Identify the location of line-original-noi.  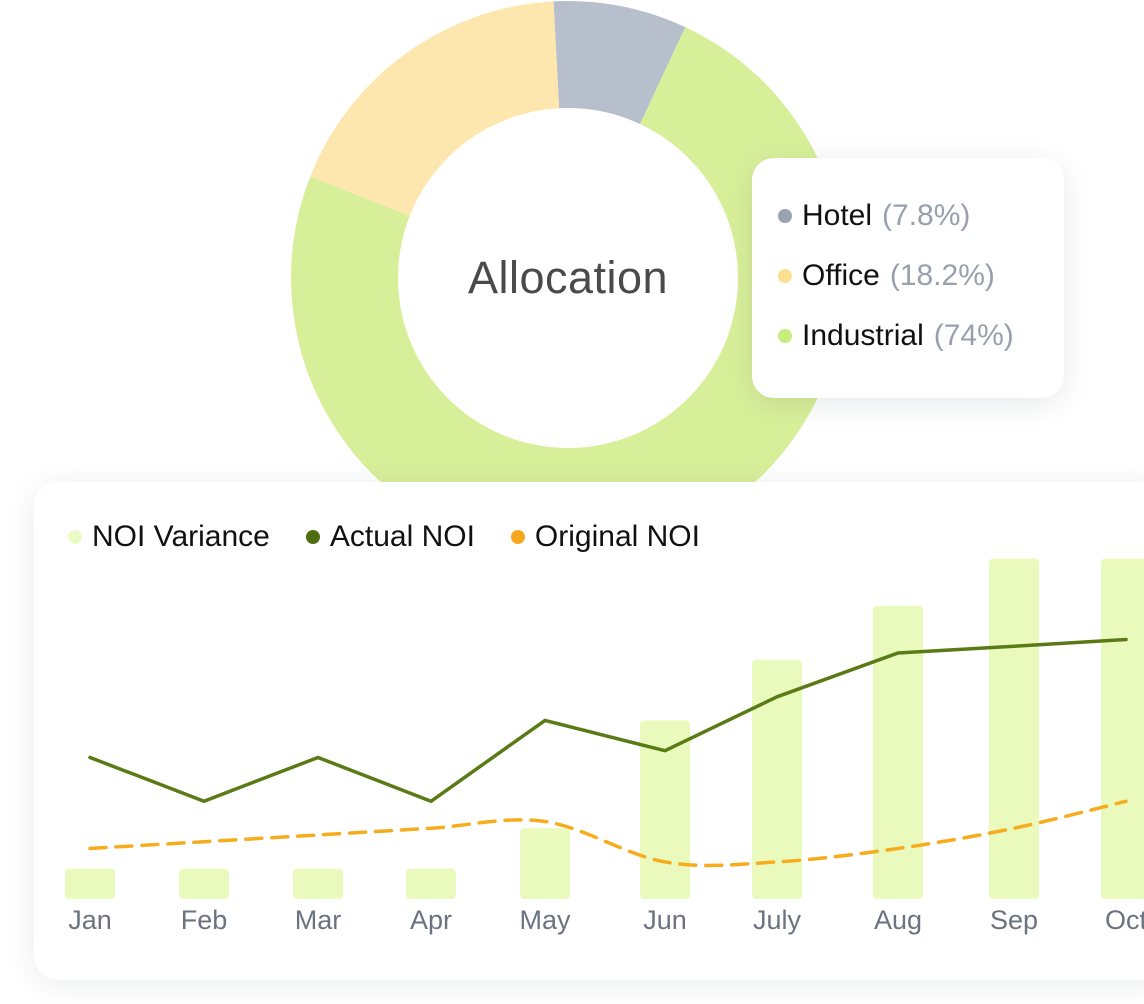
(608, 833).